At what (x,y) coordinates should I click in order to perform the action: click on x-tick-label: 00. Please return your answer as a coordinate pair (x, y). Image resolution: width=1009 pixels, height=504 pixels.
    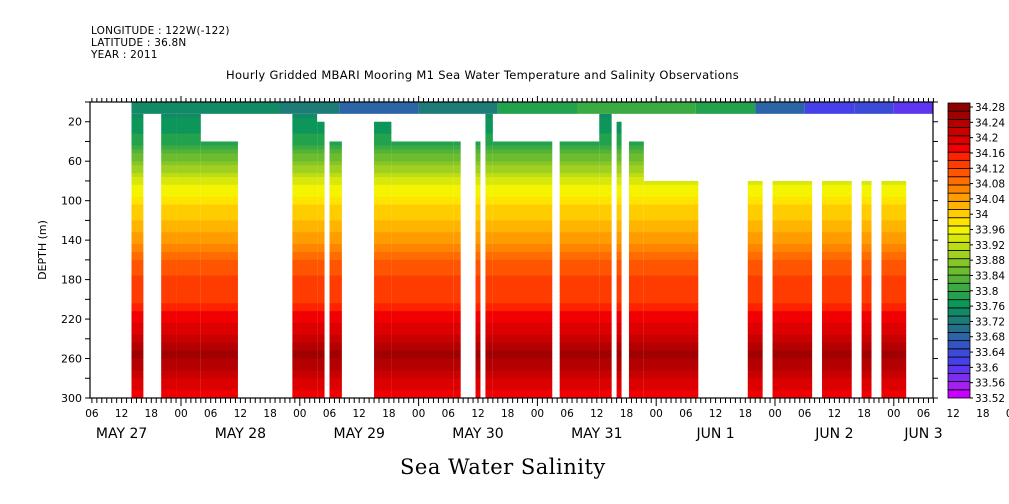
    Looking at the image, I should click on (180, 414).